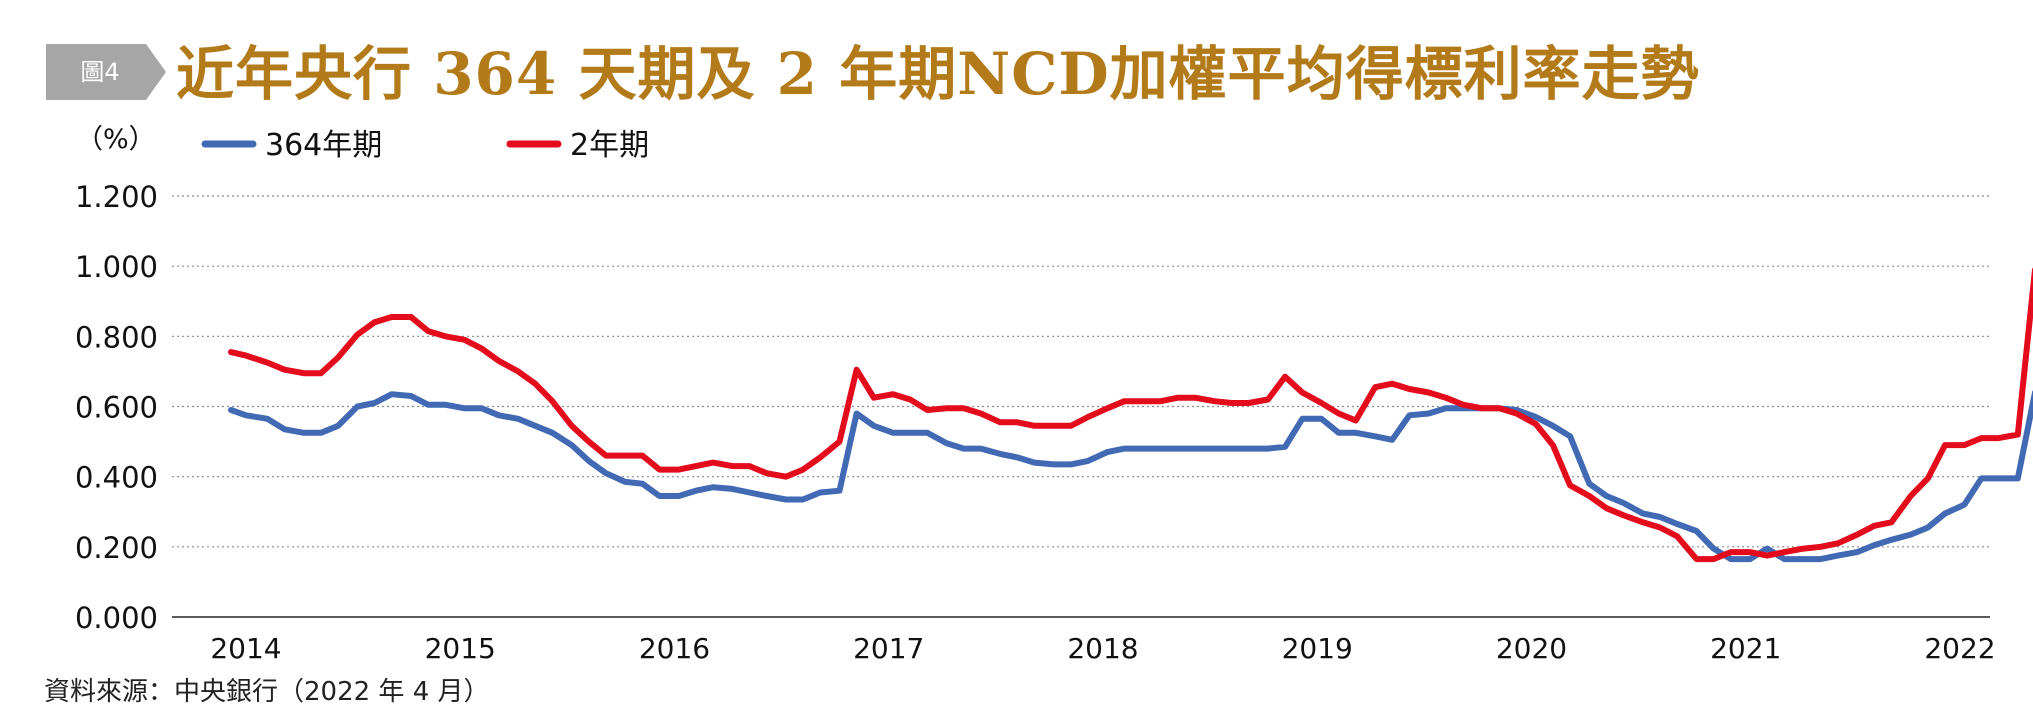  I want to click on legend-label-2y: 2年期, so click(609, 145).